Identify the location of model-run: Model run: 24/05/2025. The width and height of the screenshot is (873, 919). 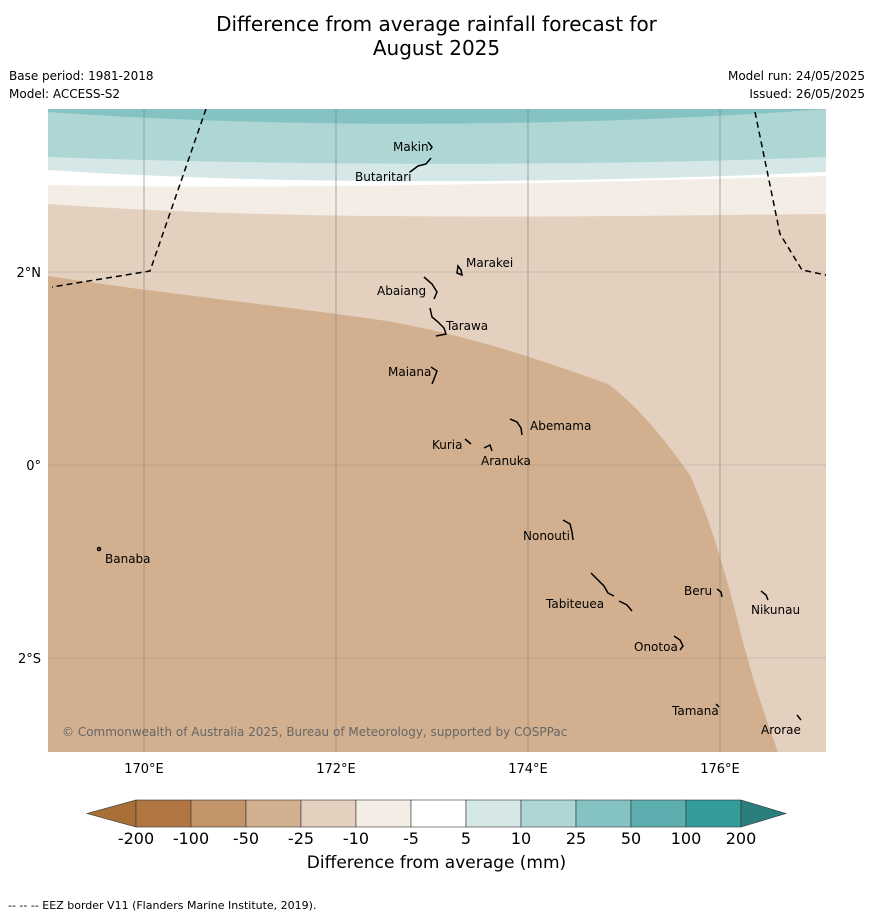
(796, 76).